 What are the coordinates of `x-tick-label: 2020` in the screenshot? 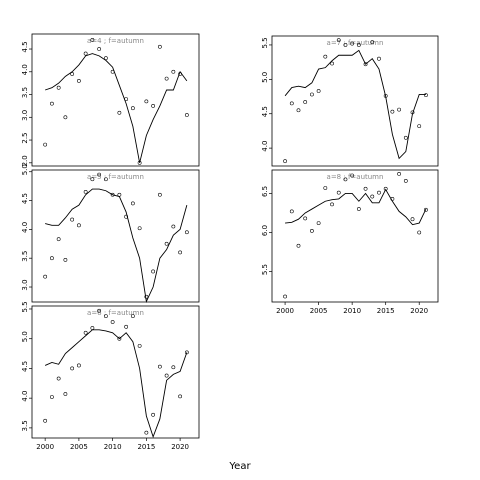 It's located at (180, 447).